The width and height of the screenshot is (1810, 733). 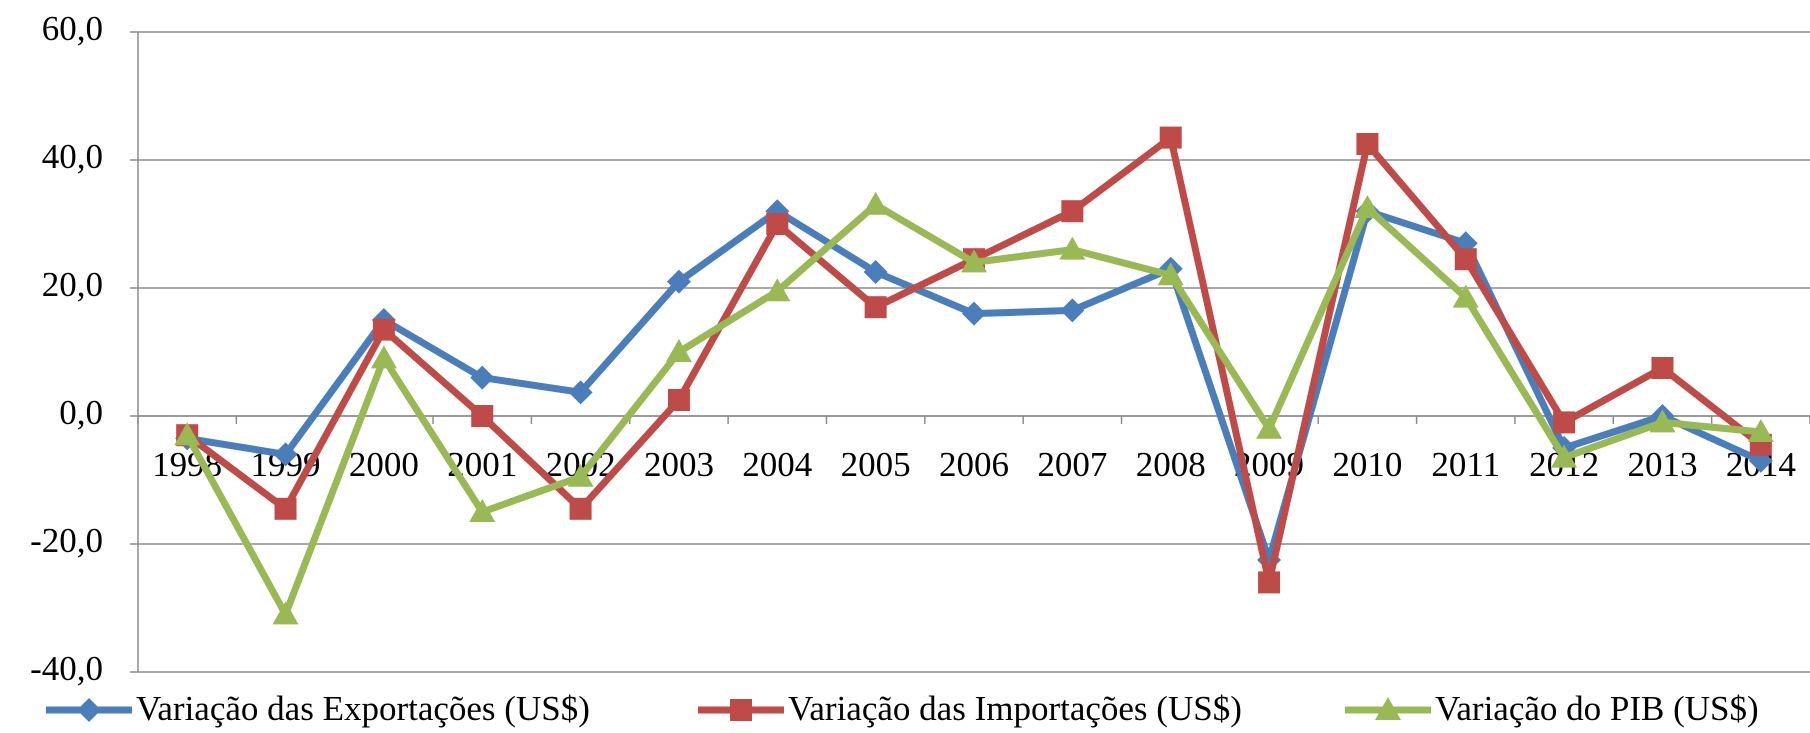 What do you see at coordinates (1367, 464) in the screenshot?
I see `x-tick-label: 2010` at bounding box center [1367, 464].